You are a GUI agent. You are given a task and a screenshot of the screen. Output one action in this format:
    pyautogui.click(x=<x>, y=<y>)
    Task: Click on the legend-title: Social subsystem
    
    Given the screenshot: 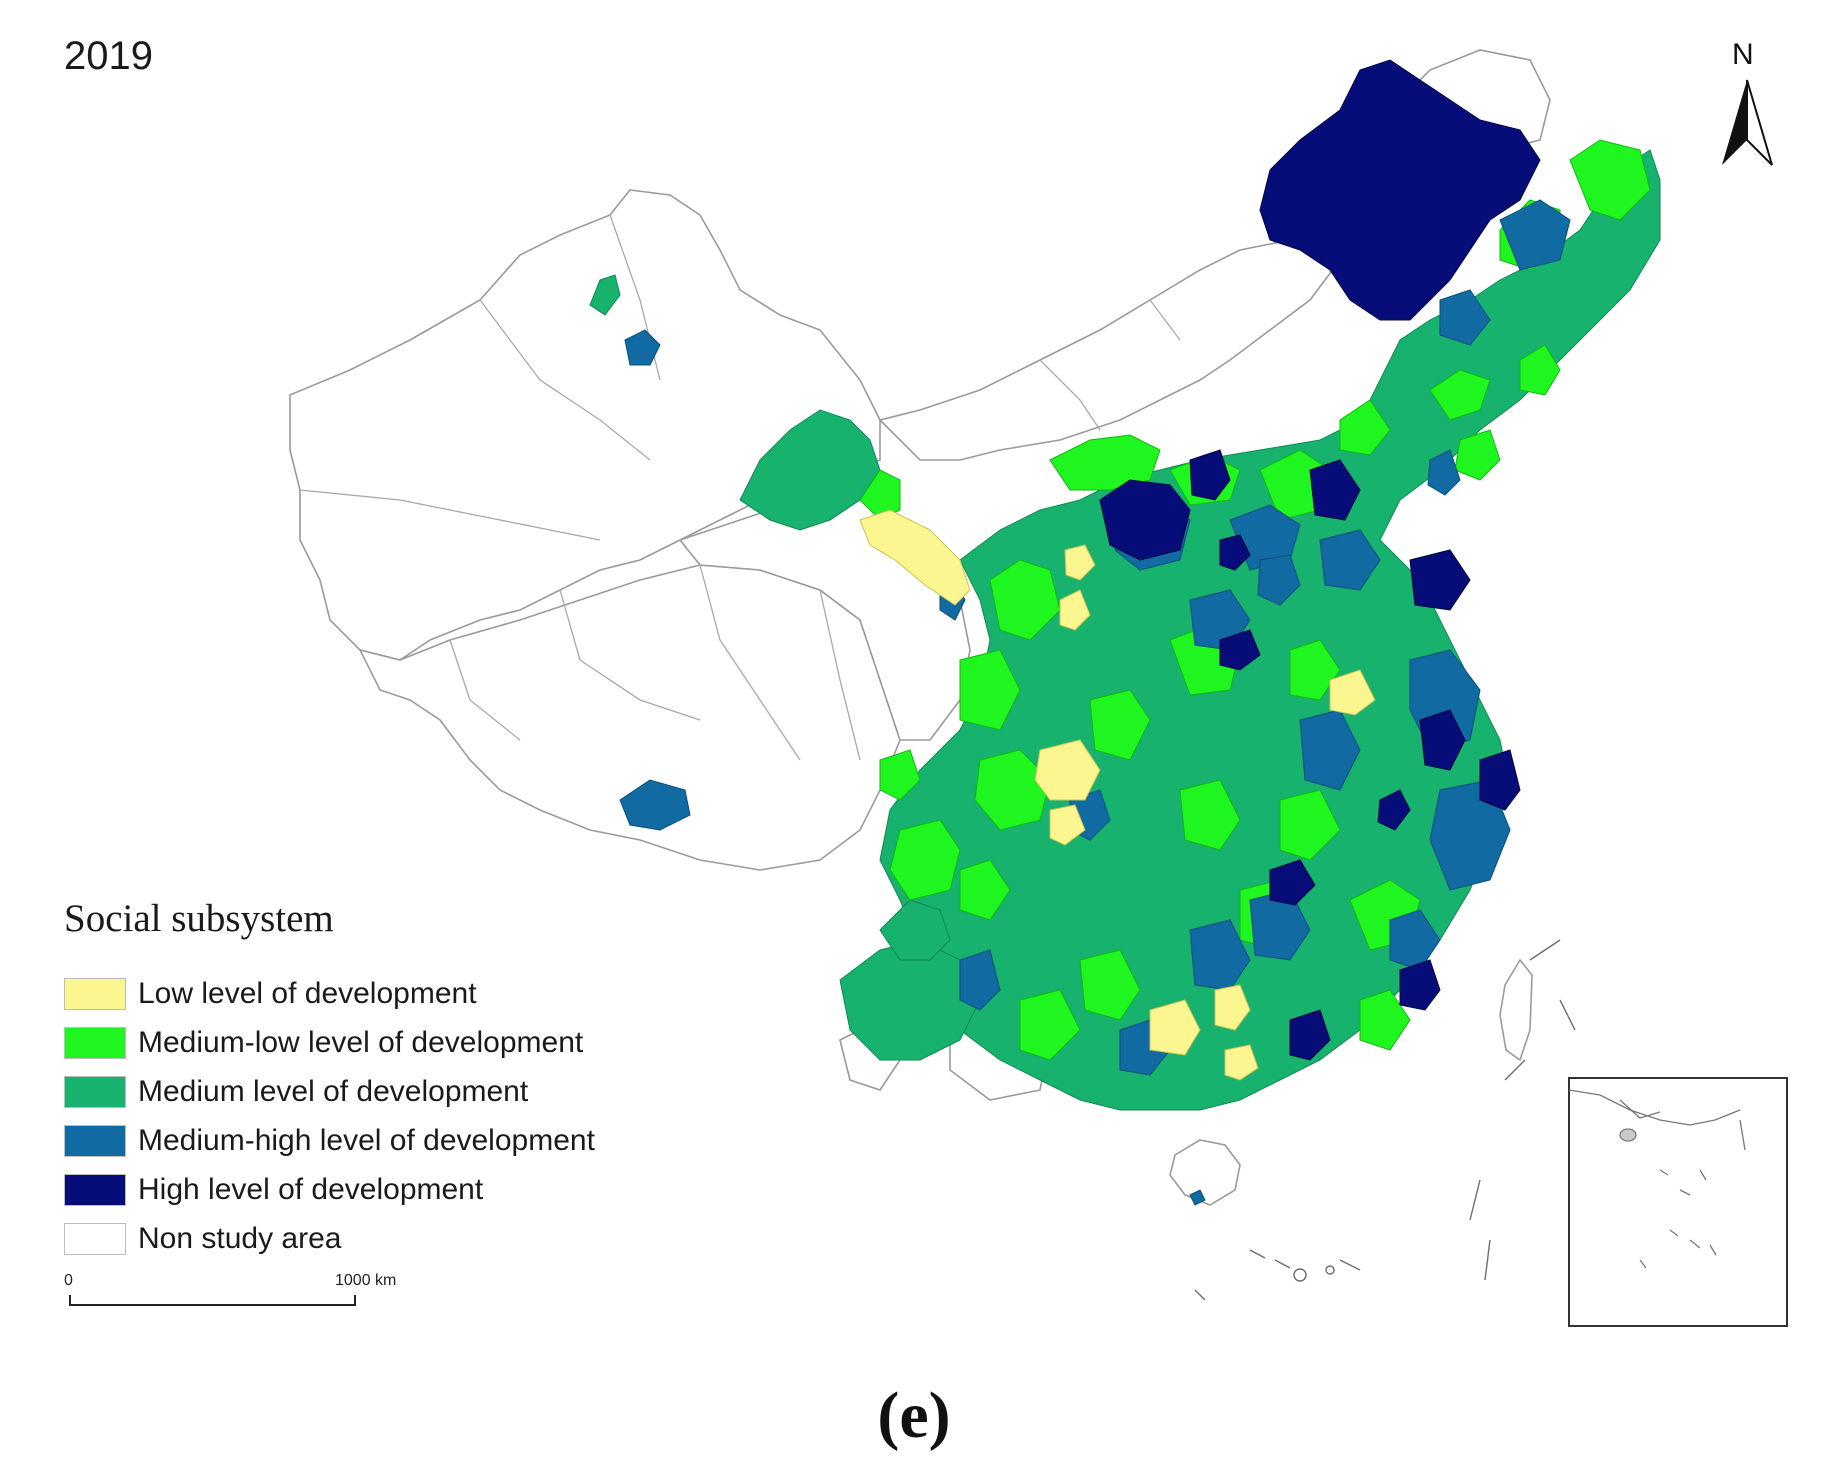 What is the action you would take?
    pyautogui.click(x=199, y=918)
    